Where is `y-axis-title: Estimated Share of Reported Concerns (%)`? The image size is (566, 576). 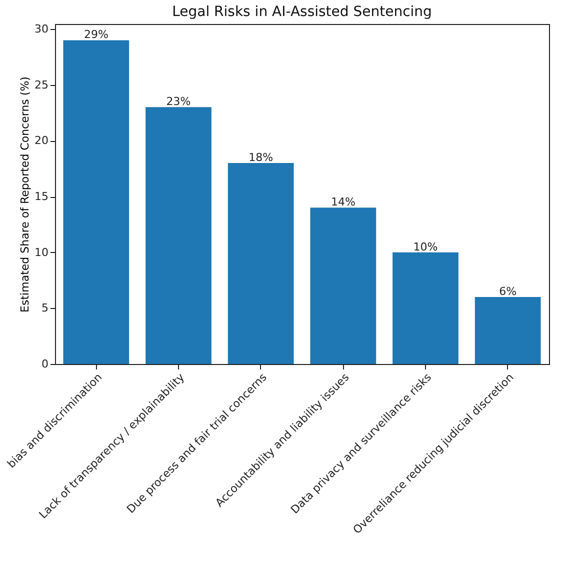
y-axis-title: Estimated Share of Reported Concerns (%) is located at coordinates (25, 194).